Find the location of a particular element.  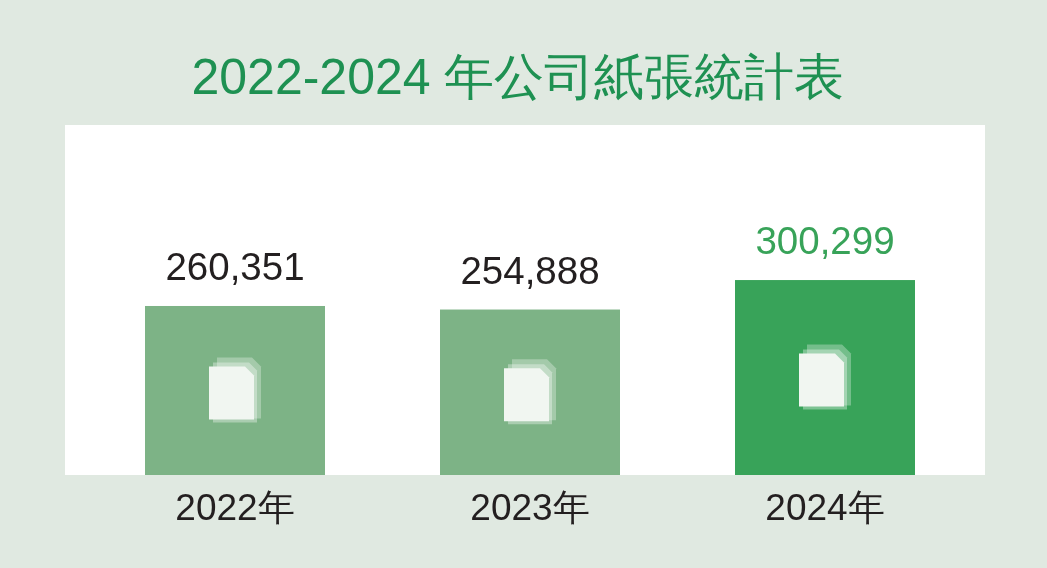

category: 2022年 is located at coordinates (235, 507).